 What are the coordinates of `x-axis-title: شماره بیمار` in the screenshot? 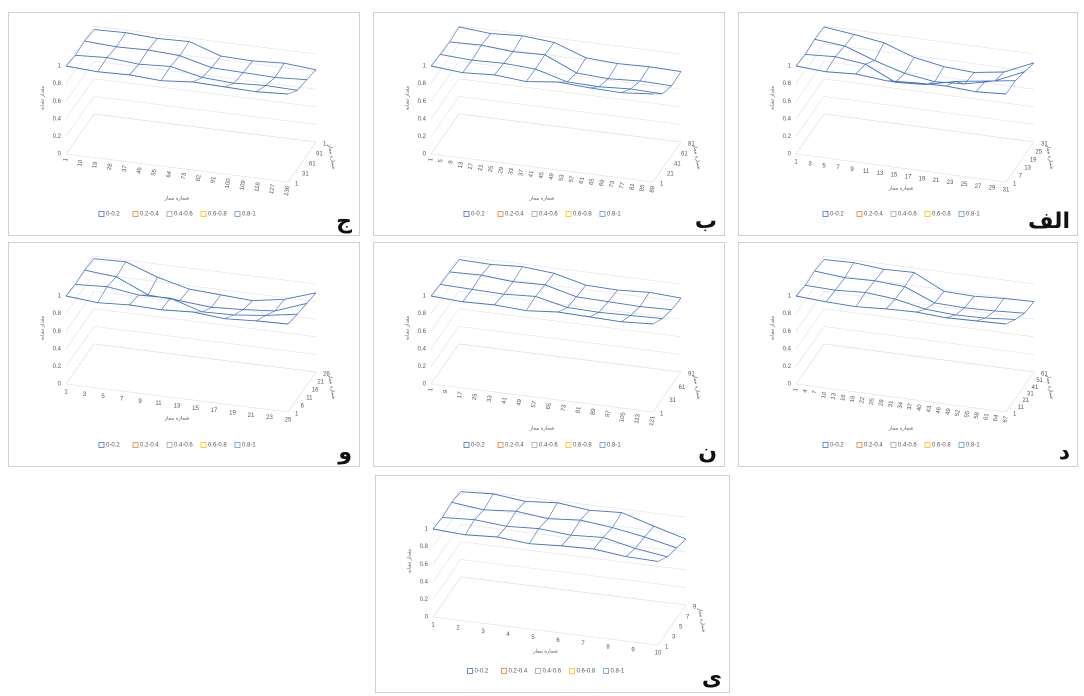 It's located at (542, 198).